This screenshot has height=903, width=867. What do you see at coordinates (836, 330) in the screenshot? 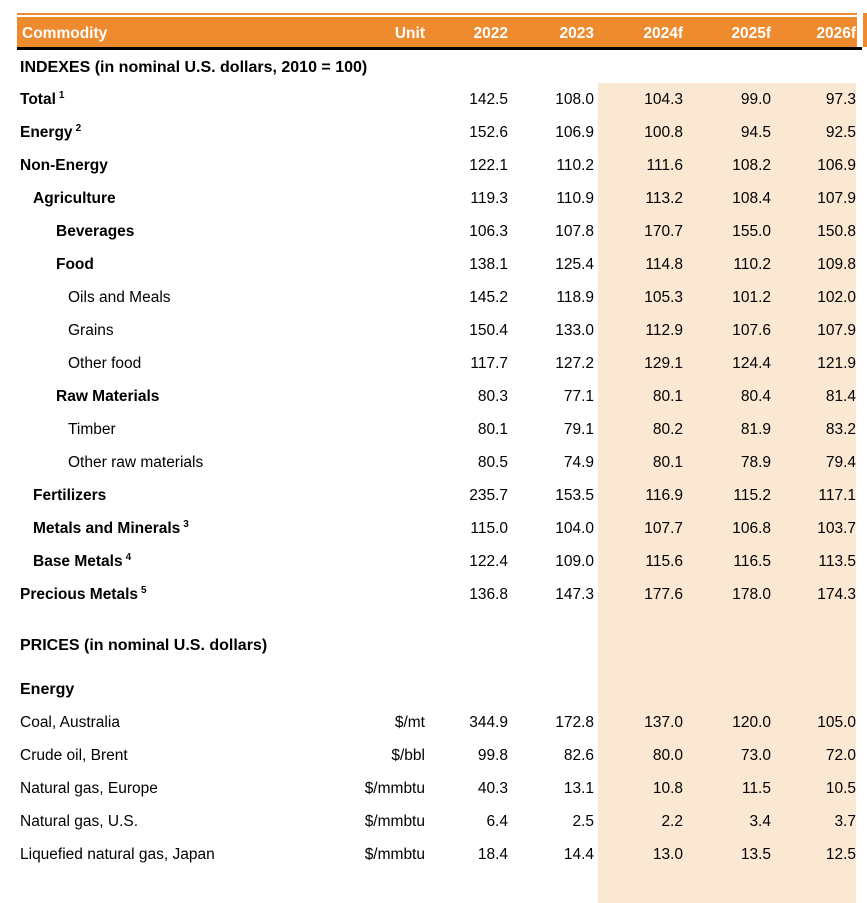
I see `cell-2026f: 107.9` at bounding box center [836, 330].